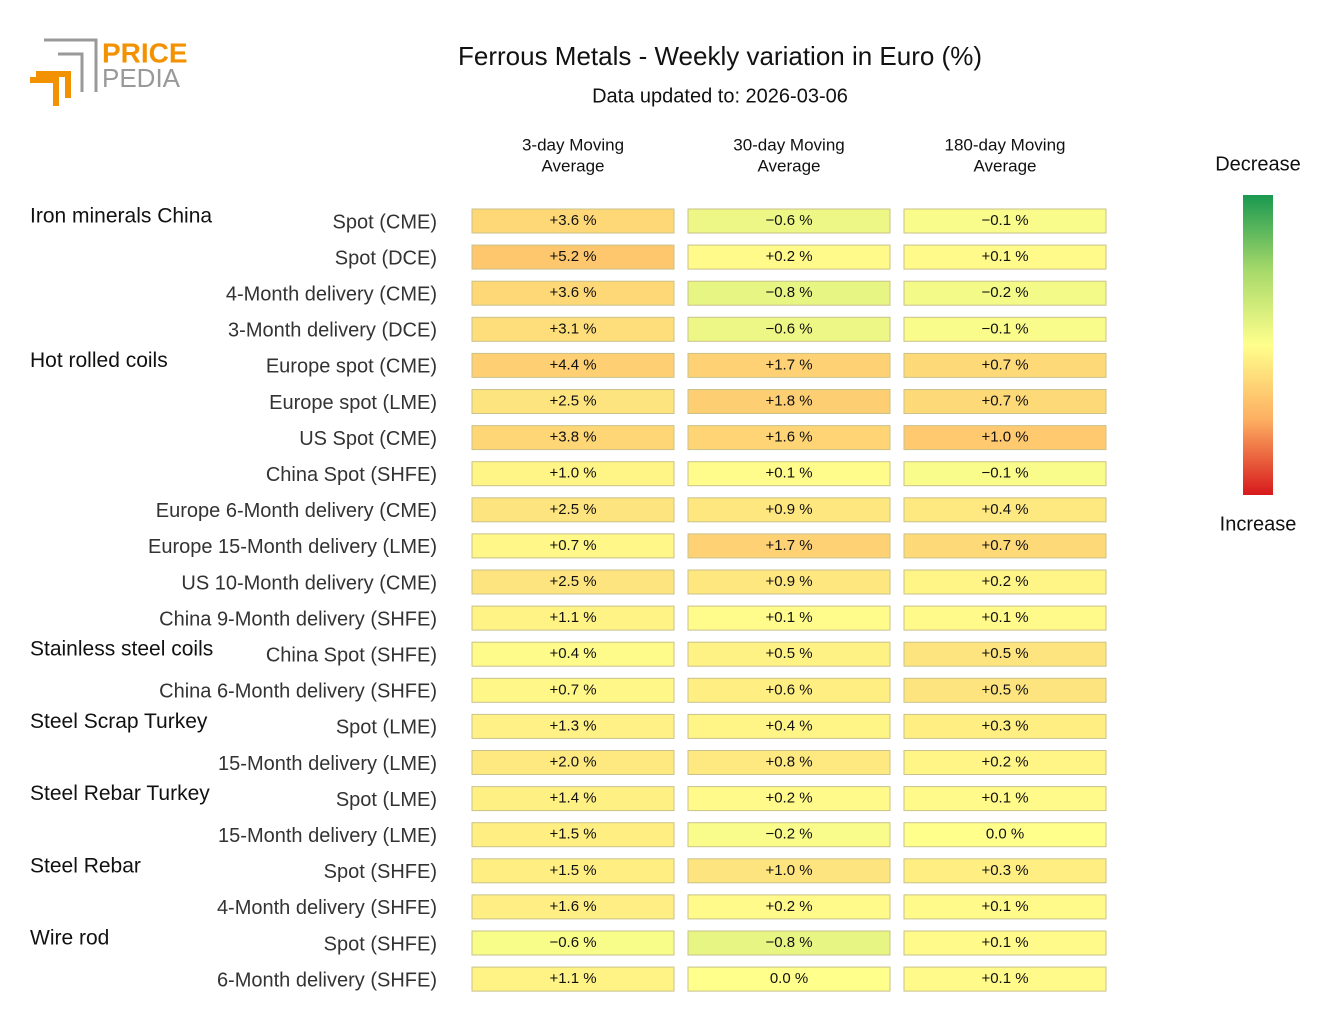 The image size is (1320, 1020). Describe the element at coordinates (309, 583) in the screenshot. I see `row-label: US 10-Month delivery (CME)` at that location.